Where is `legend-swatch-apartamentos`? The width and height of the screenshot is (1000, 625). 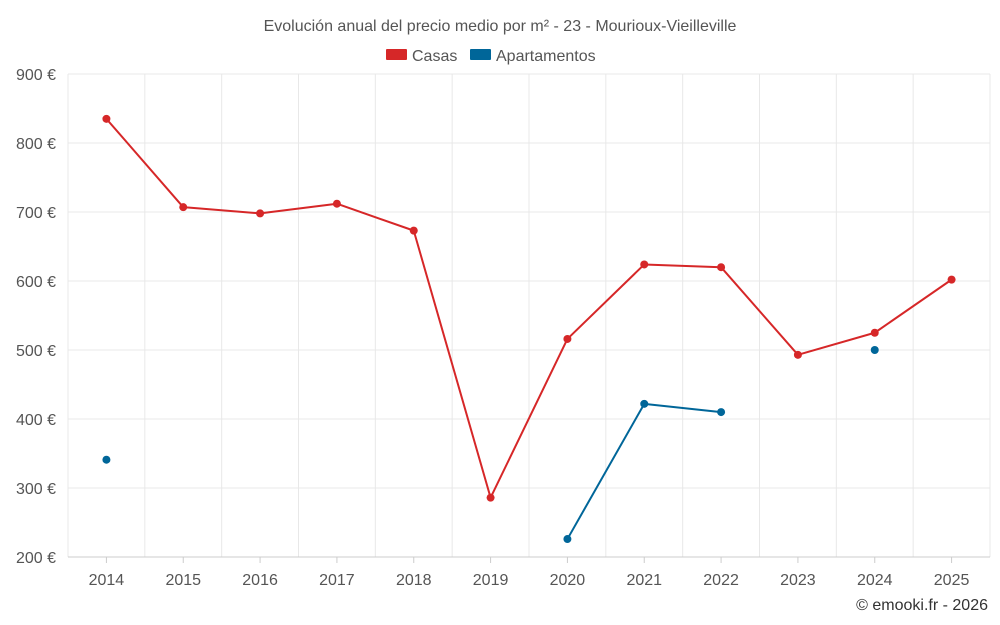
legend-swatch-apartamentos is located at coordinates (480, 54).